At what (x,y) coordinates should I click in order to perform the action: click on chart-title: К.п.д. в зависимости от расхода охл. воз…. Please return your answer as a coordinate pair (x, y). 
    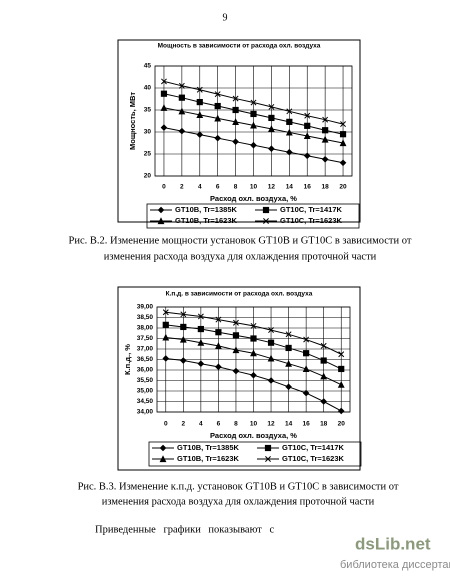
    Looking at the image, I should click on (239, 294).